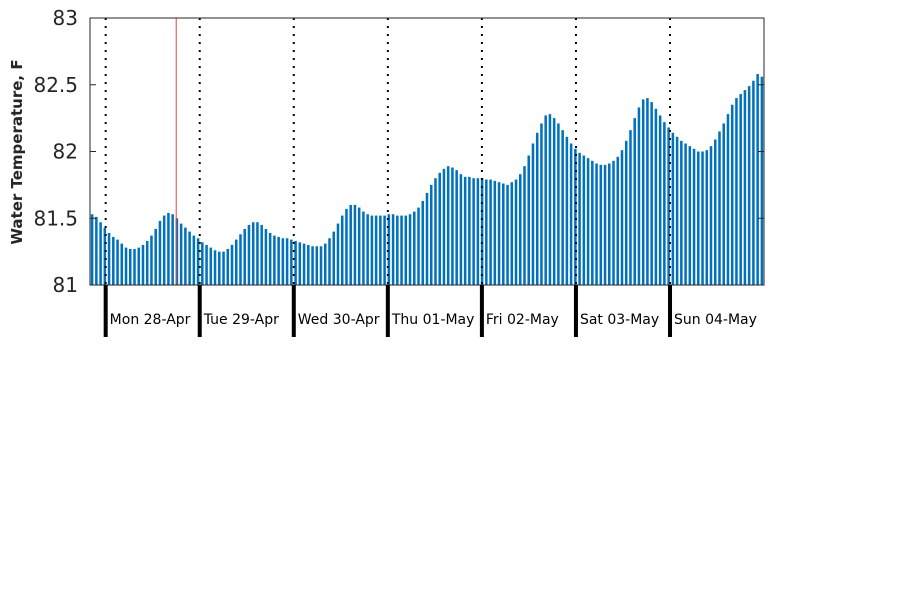 Image resolution: width=900 pixels, height=600 pixels. Describe the element at coordinates (241, 320) in the screenshot. I see `day-label: Tue 29-Apr` at that location.